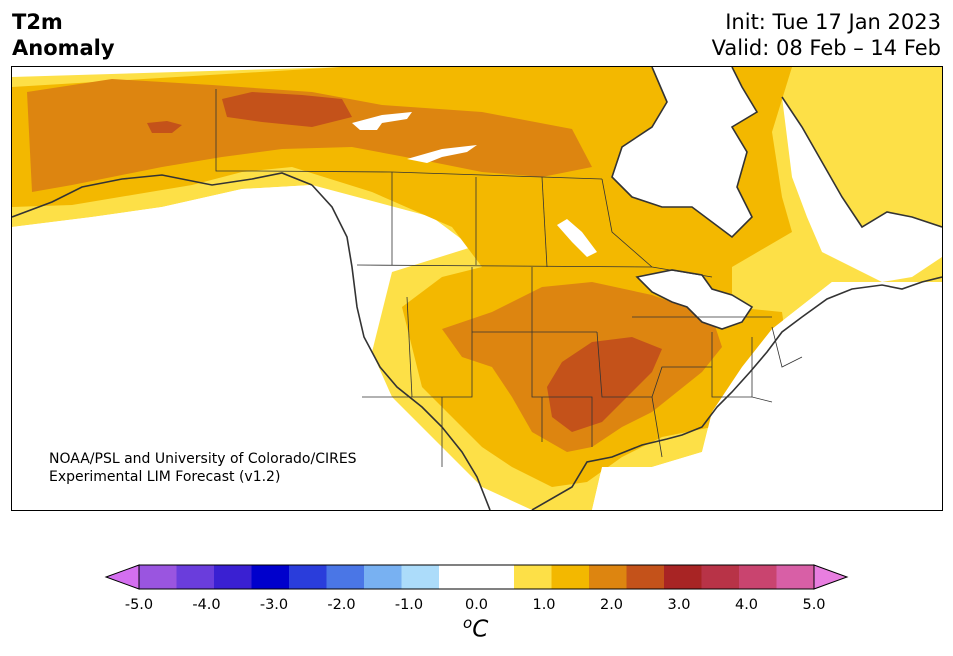 This screenshot has height=656, width=953. What do you see at coordinates (139, 605) in the screenshot?
I see `colorbar-tick-label: -5.0` at bounding box center [139, 605].